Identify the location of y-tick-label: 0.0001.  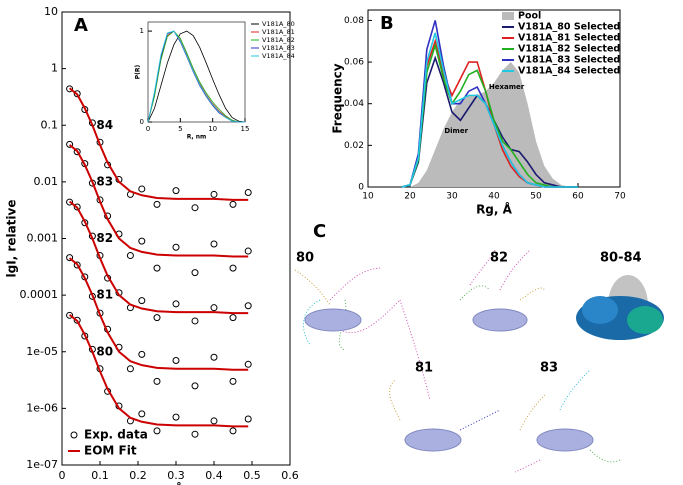
(39, 294).